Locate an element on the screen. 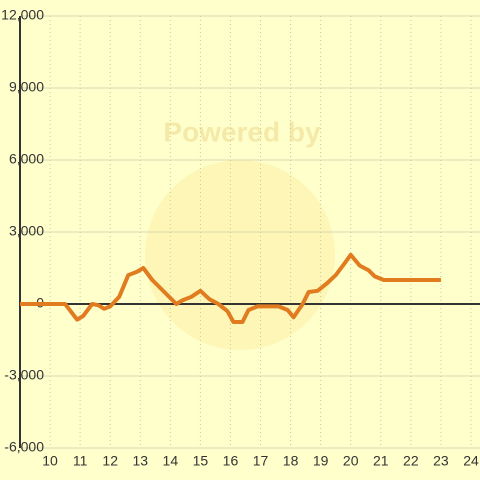 The width and height of the screenshot is (480, 480). x-tick-label: 22 is located at coordinates (411, 461).